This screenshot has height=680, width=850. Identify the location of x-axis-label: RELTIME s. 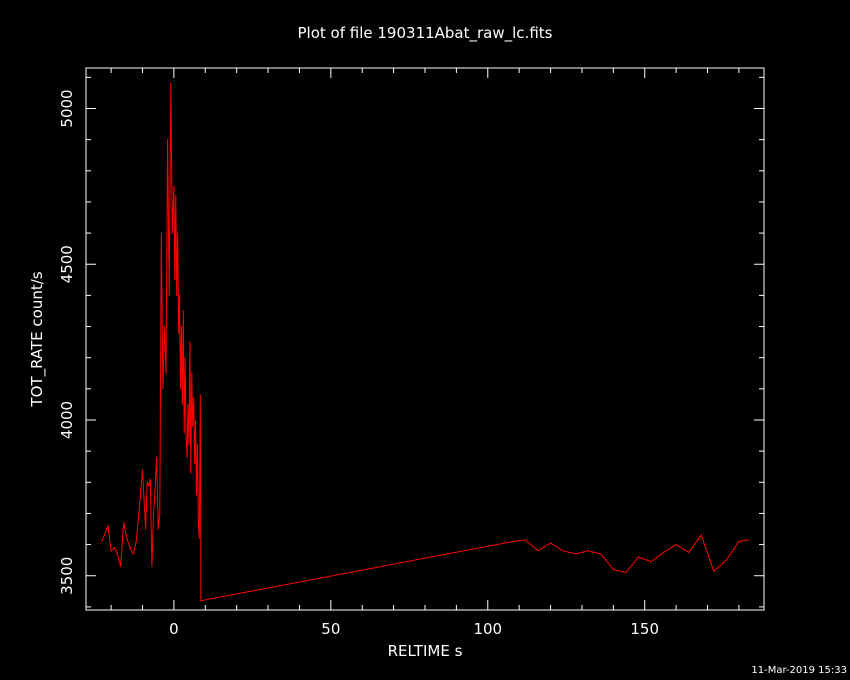
(425, 651).